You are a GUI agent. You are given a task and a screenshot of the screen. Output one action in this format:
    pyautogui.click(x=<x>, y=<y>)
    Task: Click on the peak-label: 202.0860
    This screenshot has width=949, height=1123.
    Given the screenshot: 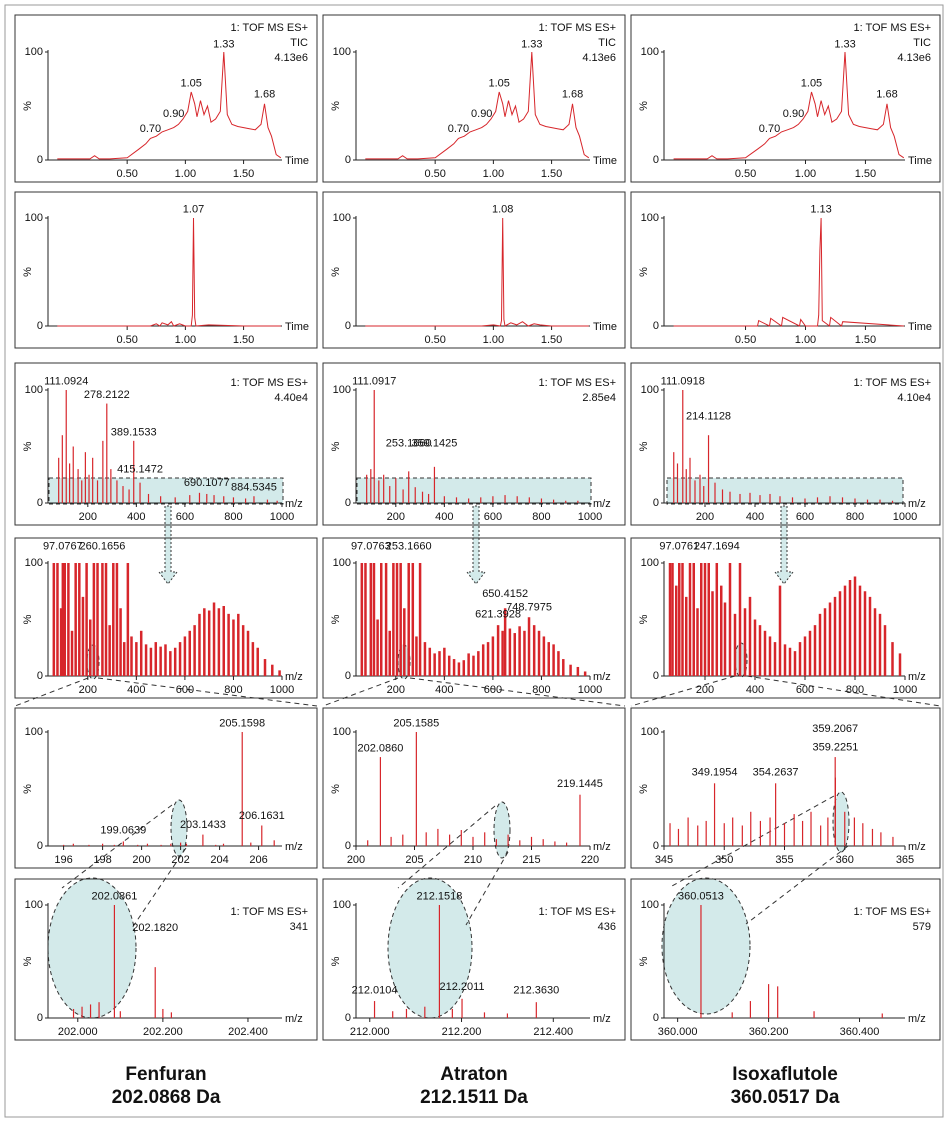 What is the action you would take?
    pyautogui.click(x=380, y=749)
    